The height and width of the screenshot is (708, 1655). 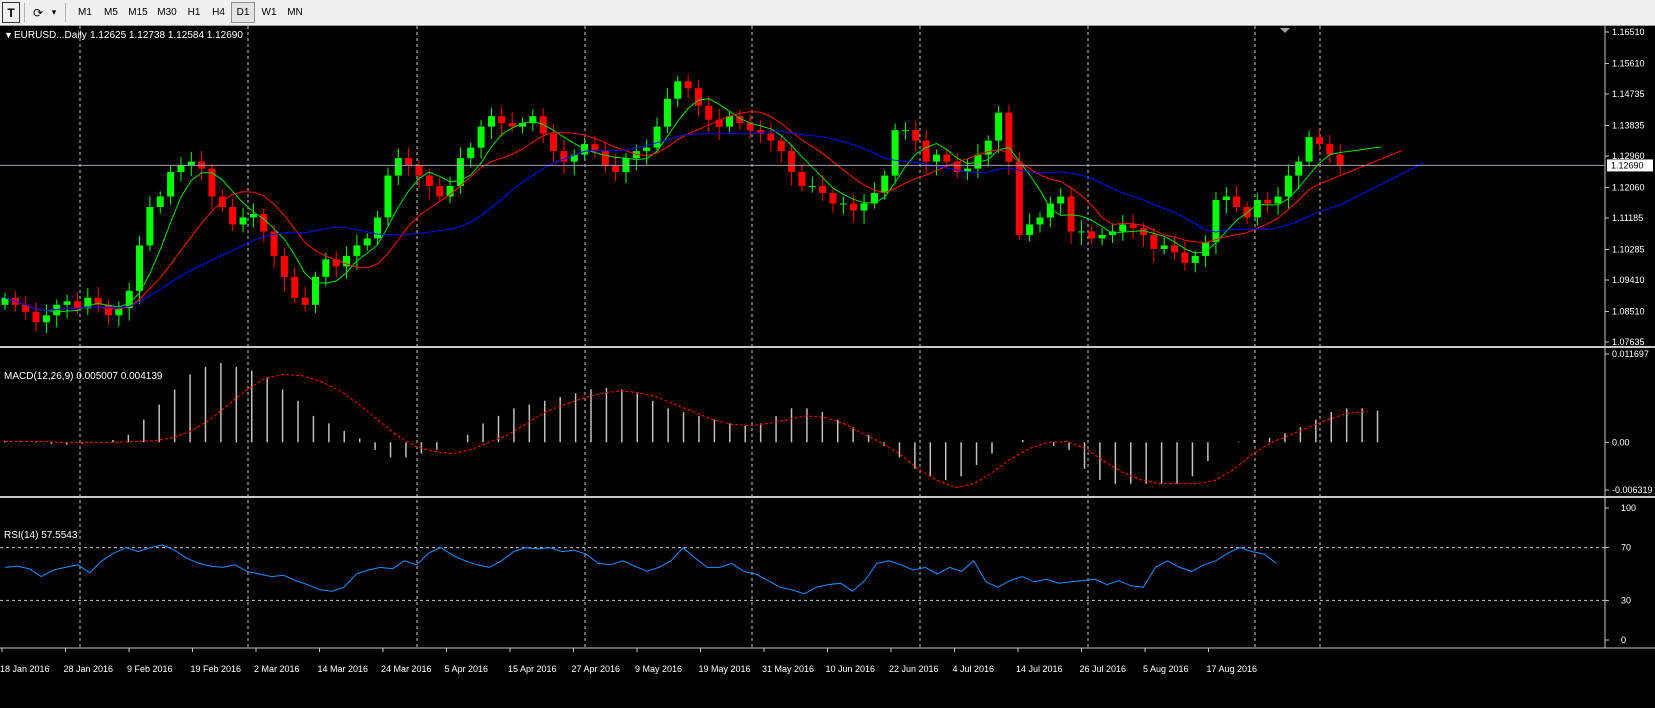 I want to click on time-tick-label: 2 Mar 2016, so click(x=277, y=669).